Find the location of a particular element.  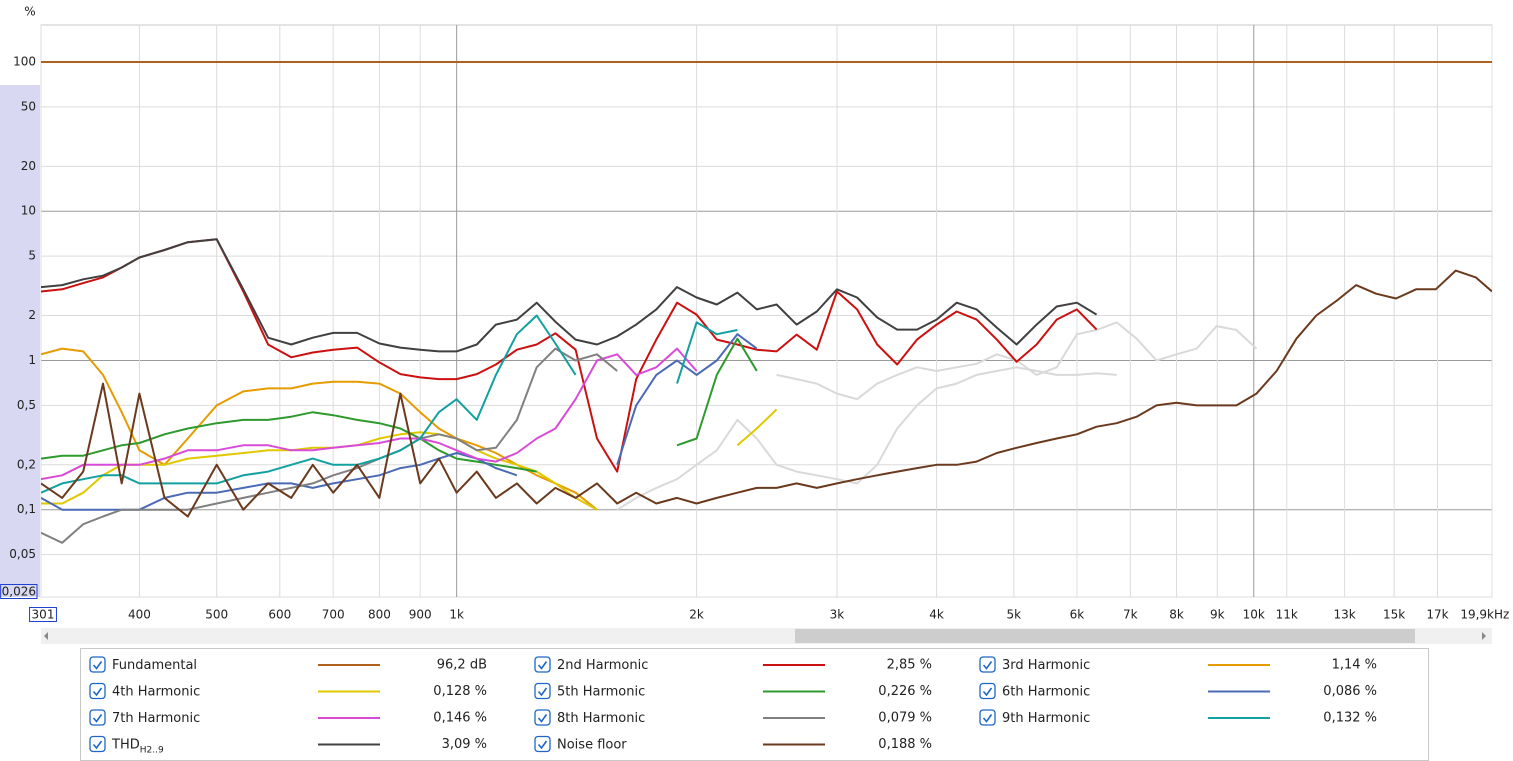

legend-name-sub: H2..9 is located at coordinates (152, 750).